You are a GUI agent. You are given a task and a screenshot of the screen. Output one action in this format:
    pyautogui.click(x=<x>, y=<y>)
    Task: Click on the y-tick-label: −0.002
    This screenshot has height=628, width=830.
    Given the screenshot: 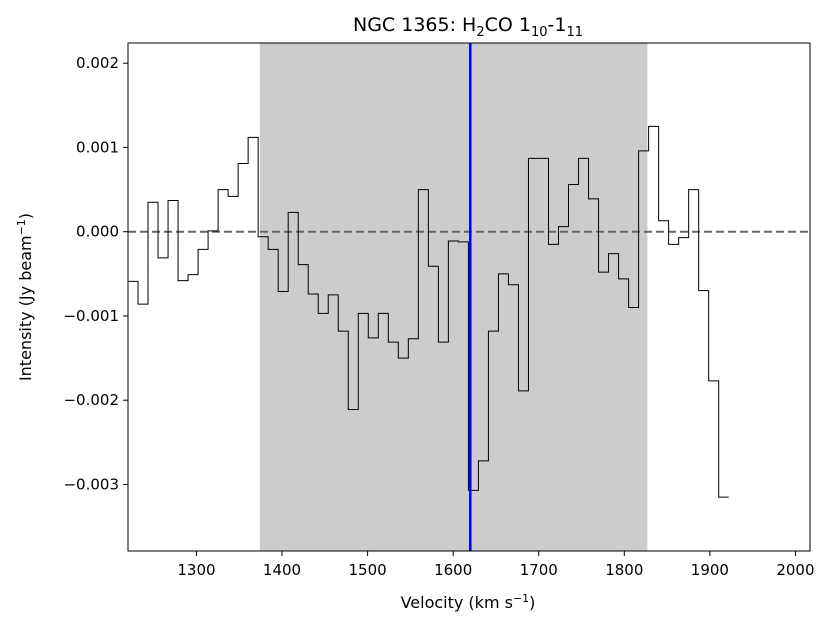 What is the action you would take?
    pyautogui.click(x=91, y=400)
    